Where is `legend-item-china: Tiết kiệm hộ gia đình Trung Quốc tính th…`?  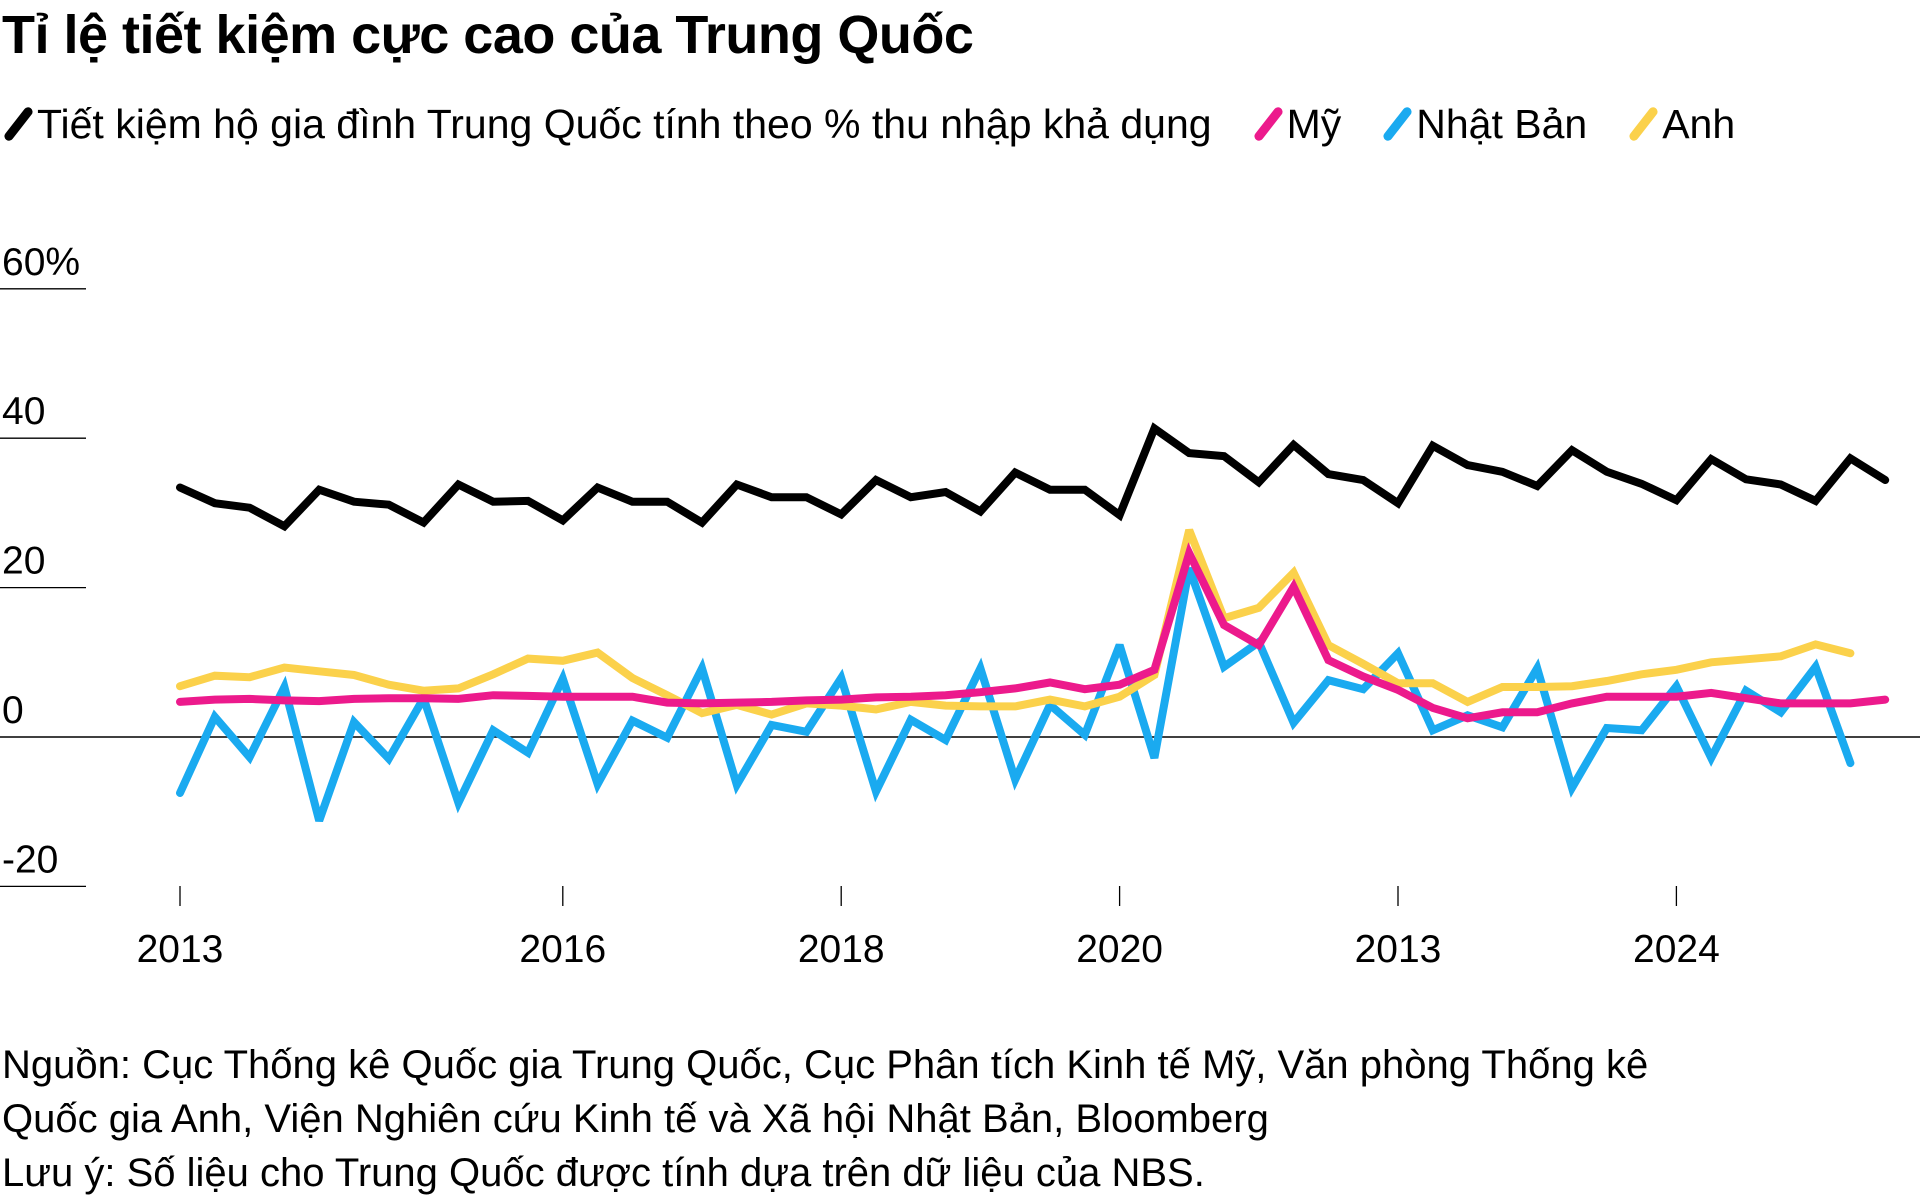 legend-item-china: Tiết kiệm hộ gia đình Trung Quốc tính th… is located at coordinates (607, 124).